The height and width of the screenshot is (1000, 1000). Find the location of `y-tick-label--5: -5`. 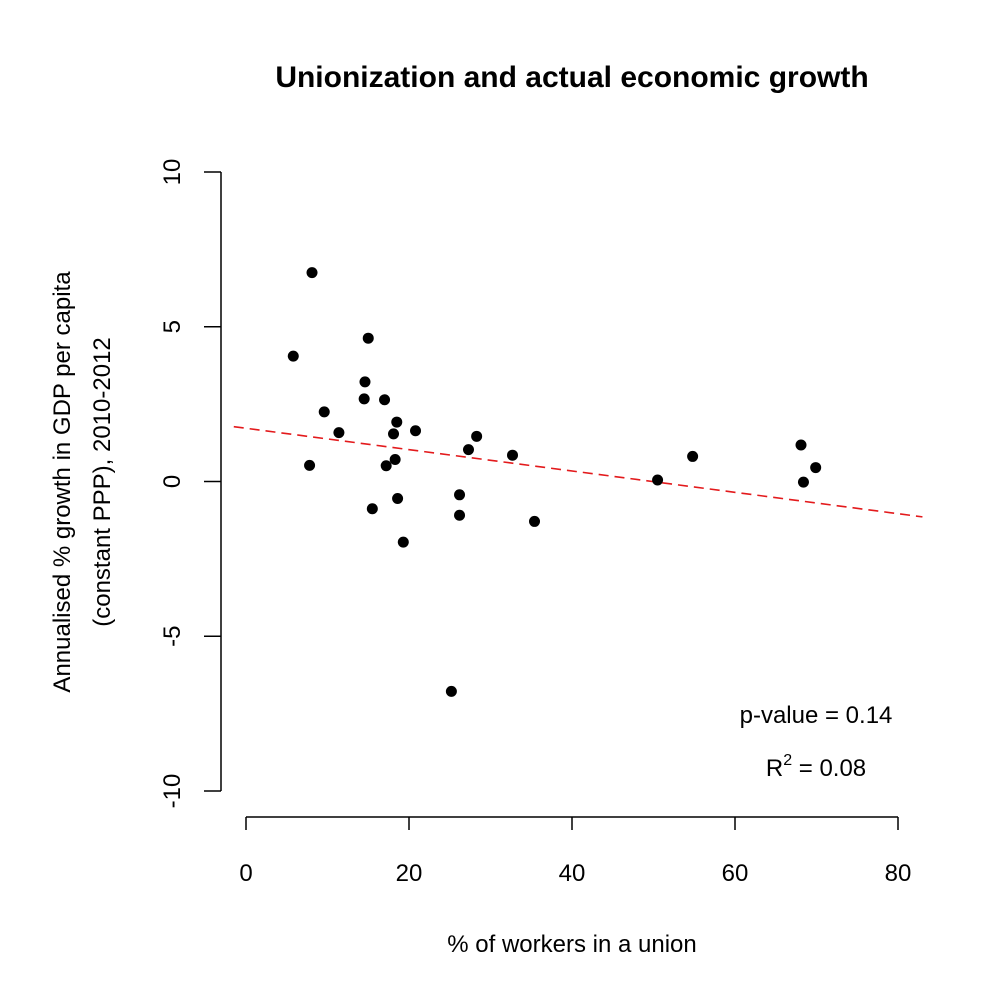

y-tick-label--5: -5 is located at coordinates (172, 636).